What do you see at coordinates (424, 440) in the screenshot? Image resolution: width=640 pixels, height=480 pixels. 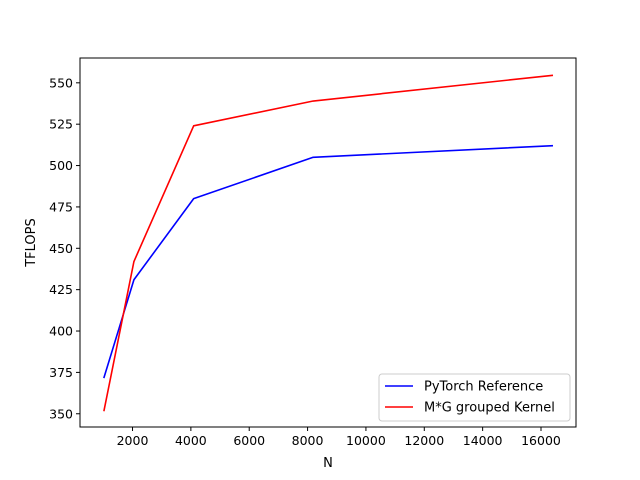 I see `x-tick-label: 12000` at bounding box center [424, 440].